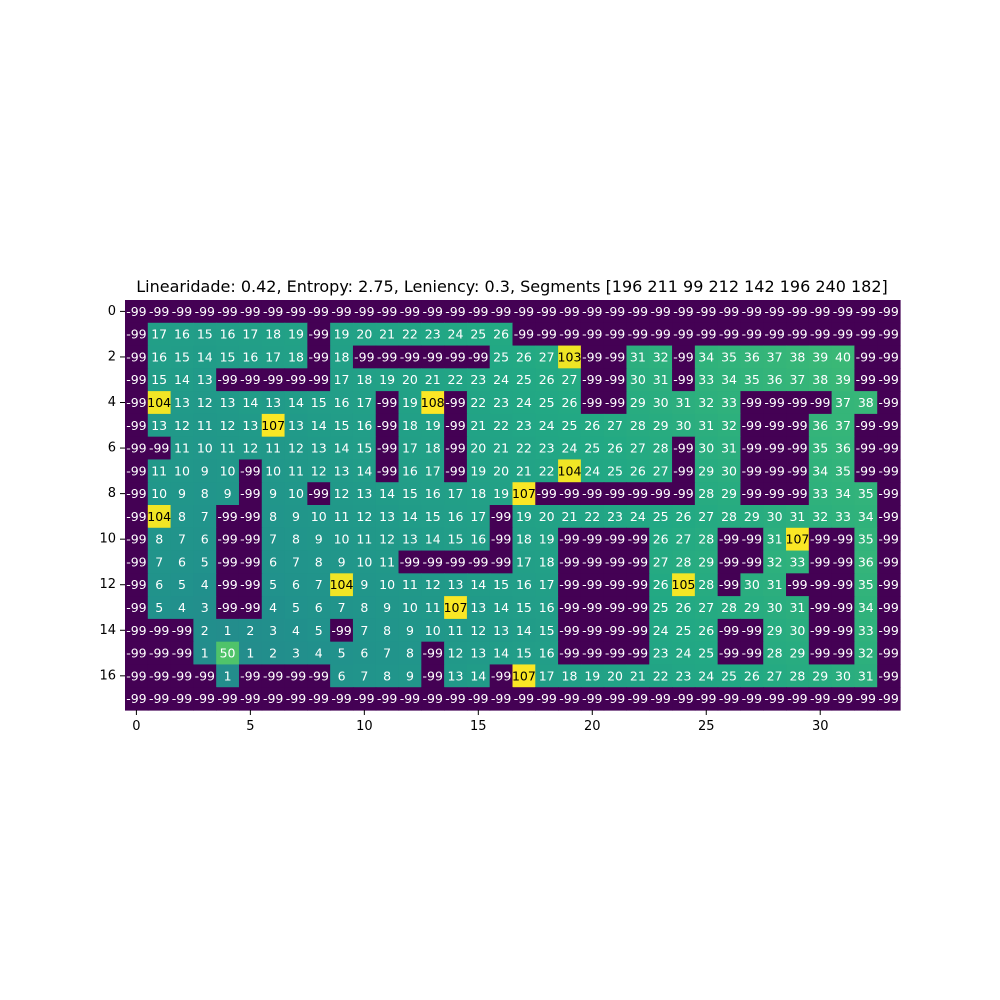 The height and width of the screenshot is (1000, 1000). Describe the element at coordinates (501, 402) in the screenshot. I see `cell-value-label: 23` at that location.